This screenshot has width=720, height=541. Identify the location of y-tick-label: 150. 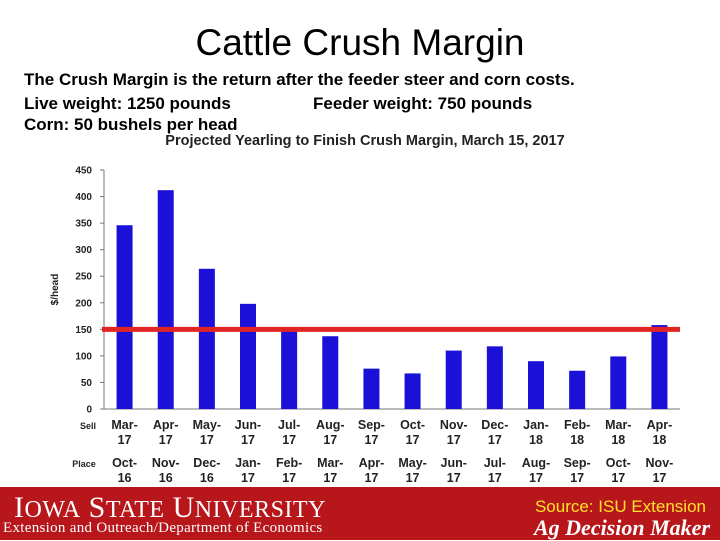
(83, 330).